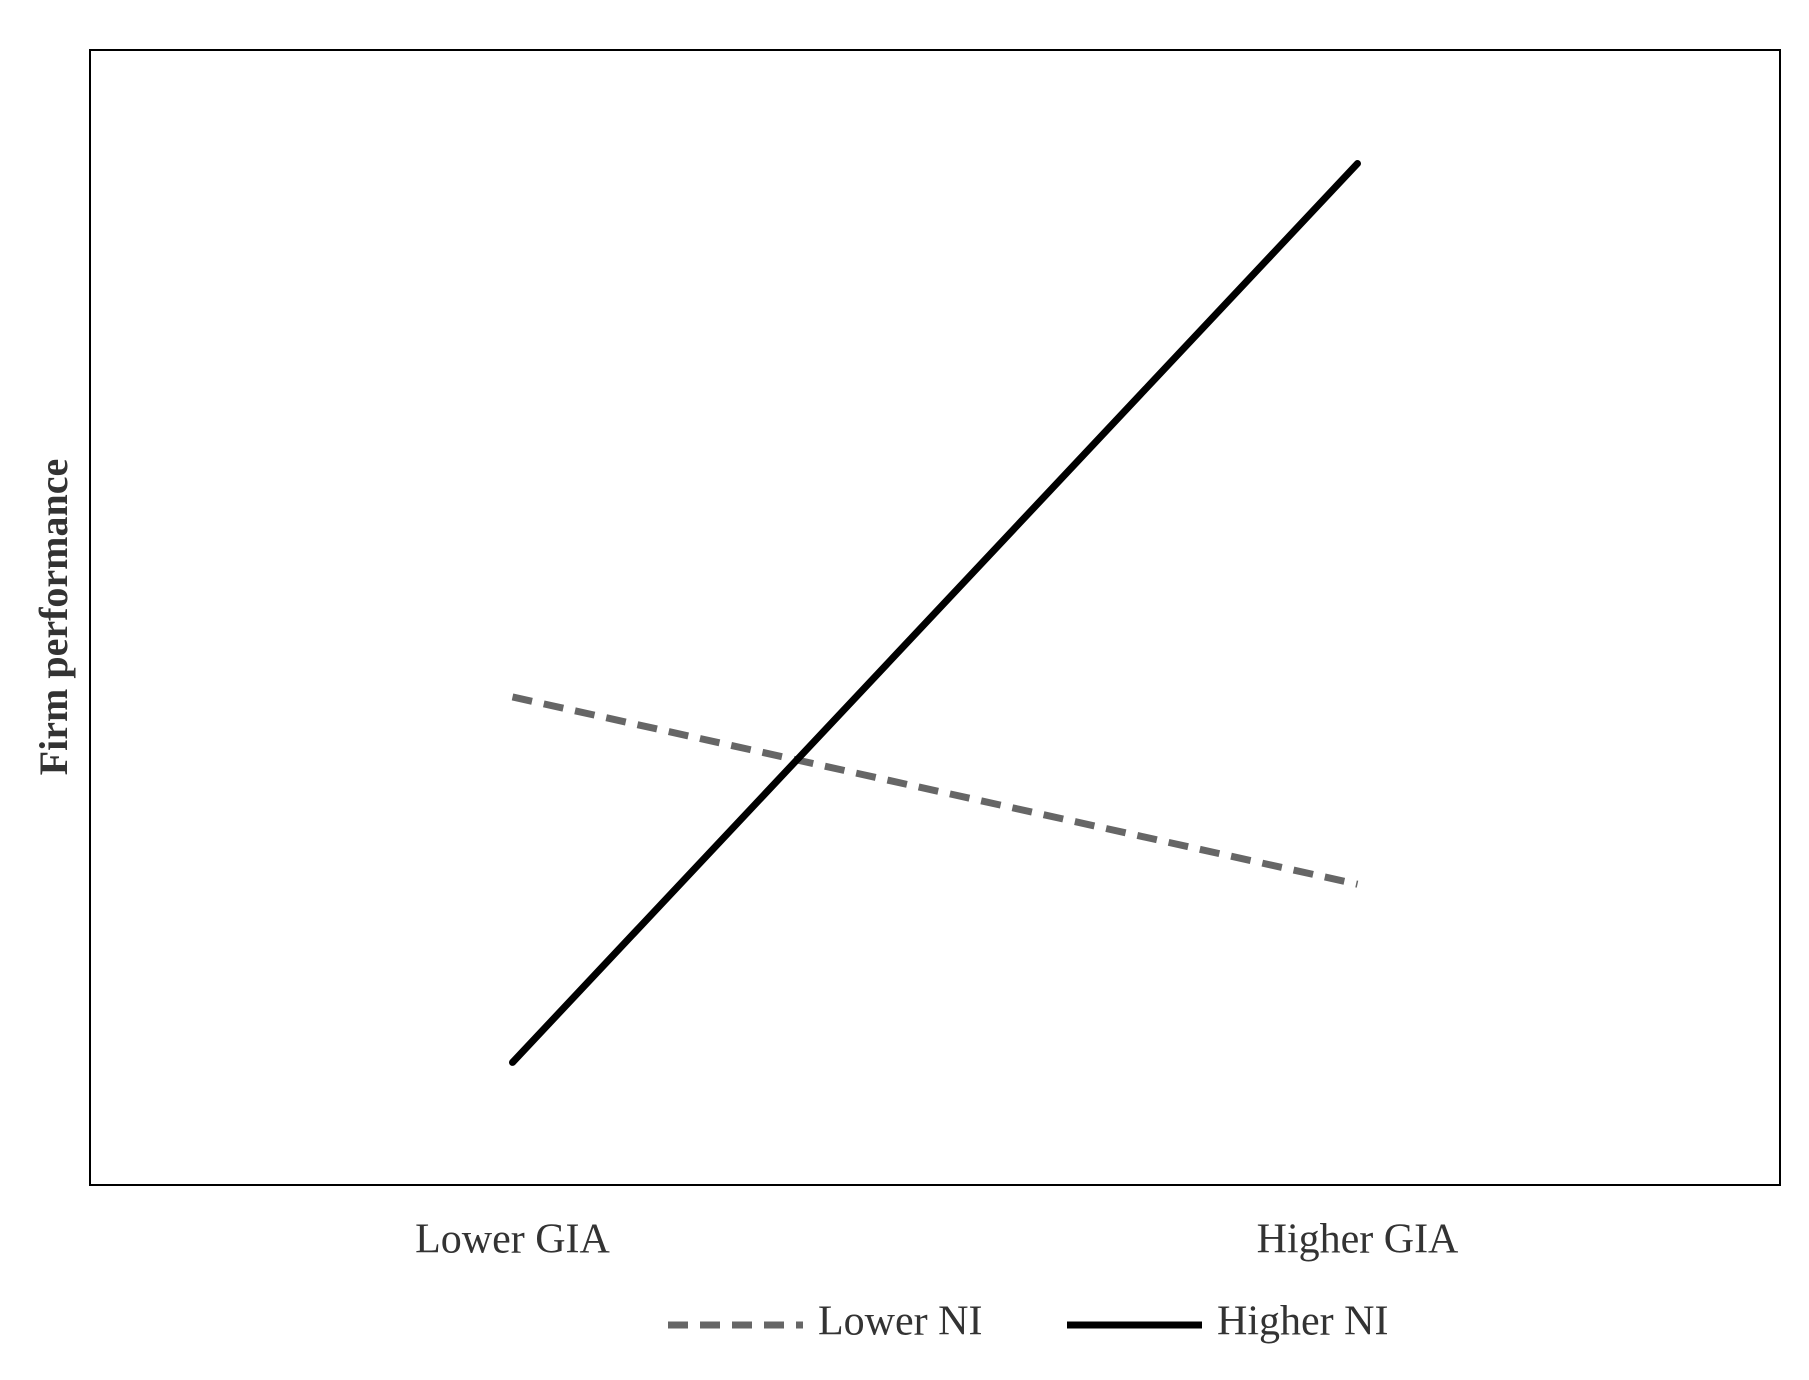 Image resolution: width=1809 pixels, height=1380 pixels. Describe the element at coordinates (1358, 1240) in the screenshot. I see `x-tick-label: Higher GIA` at that location.